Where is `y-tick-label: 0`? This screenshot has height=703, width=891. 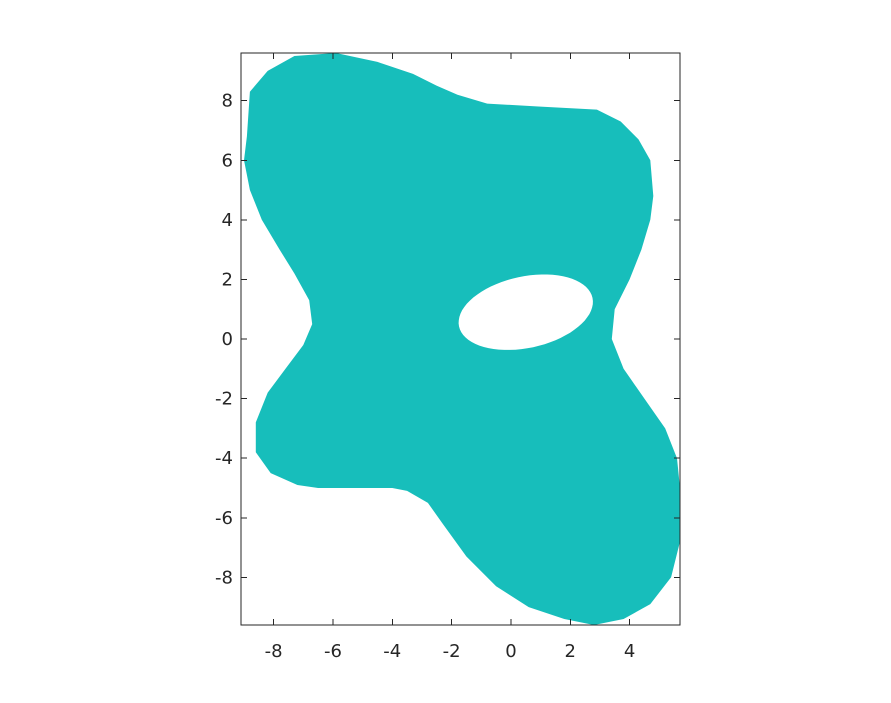
y-tick-label: 0 is located at coordinates (227, 339).